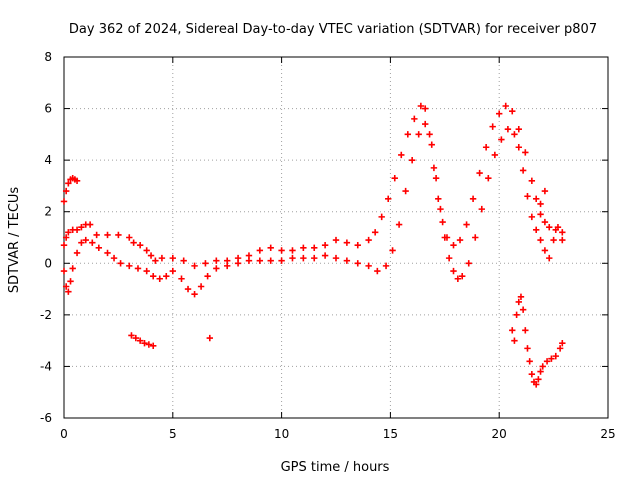  What do you see at coordinates (499, 434) in the screenshot?
I see `x-tick-label: 20` at bounding box center [499, 434].